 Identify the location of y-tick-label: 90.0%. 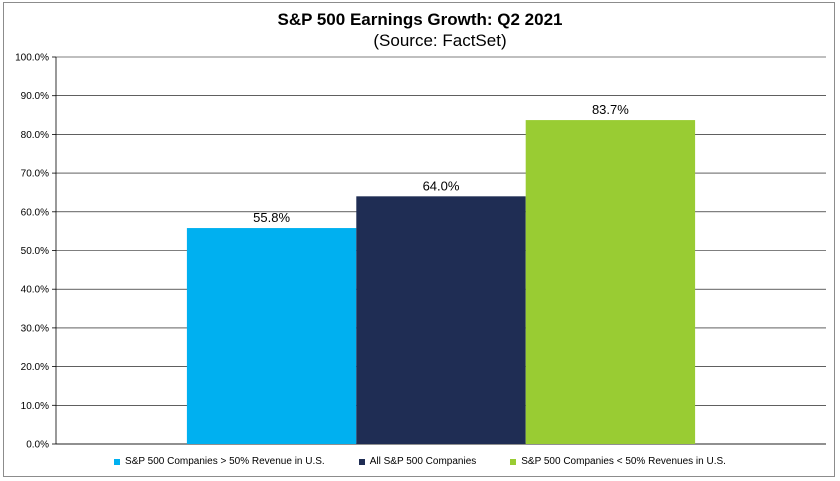
(35, 96).